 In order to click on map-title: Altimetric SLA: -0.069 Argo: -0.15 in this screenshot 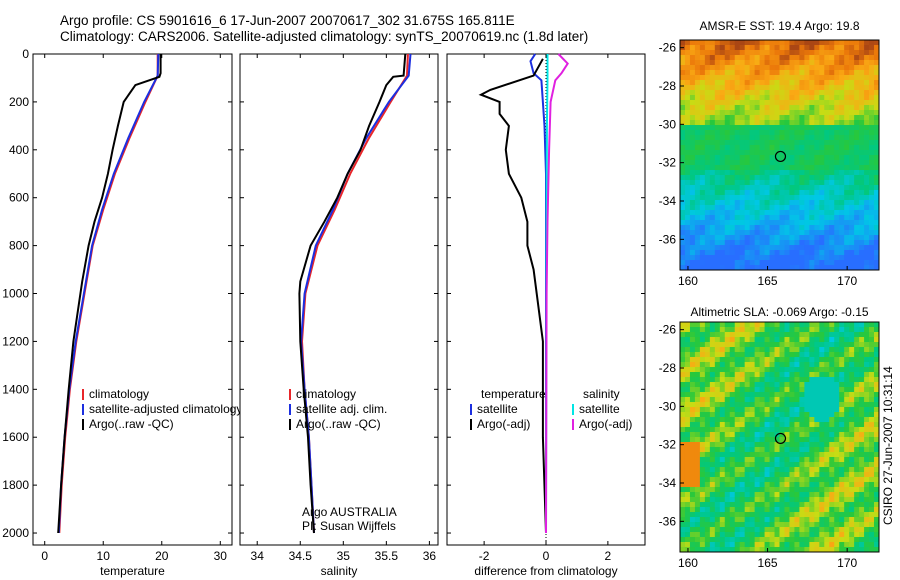, I will do `click(779, 312)`.